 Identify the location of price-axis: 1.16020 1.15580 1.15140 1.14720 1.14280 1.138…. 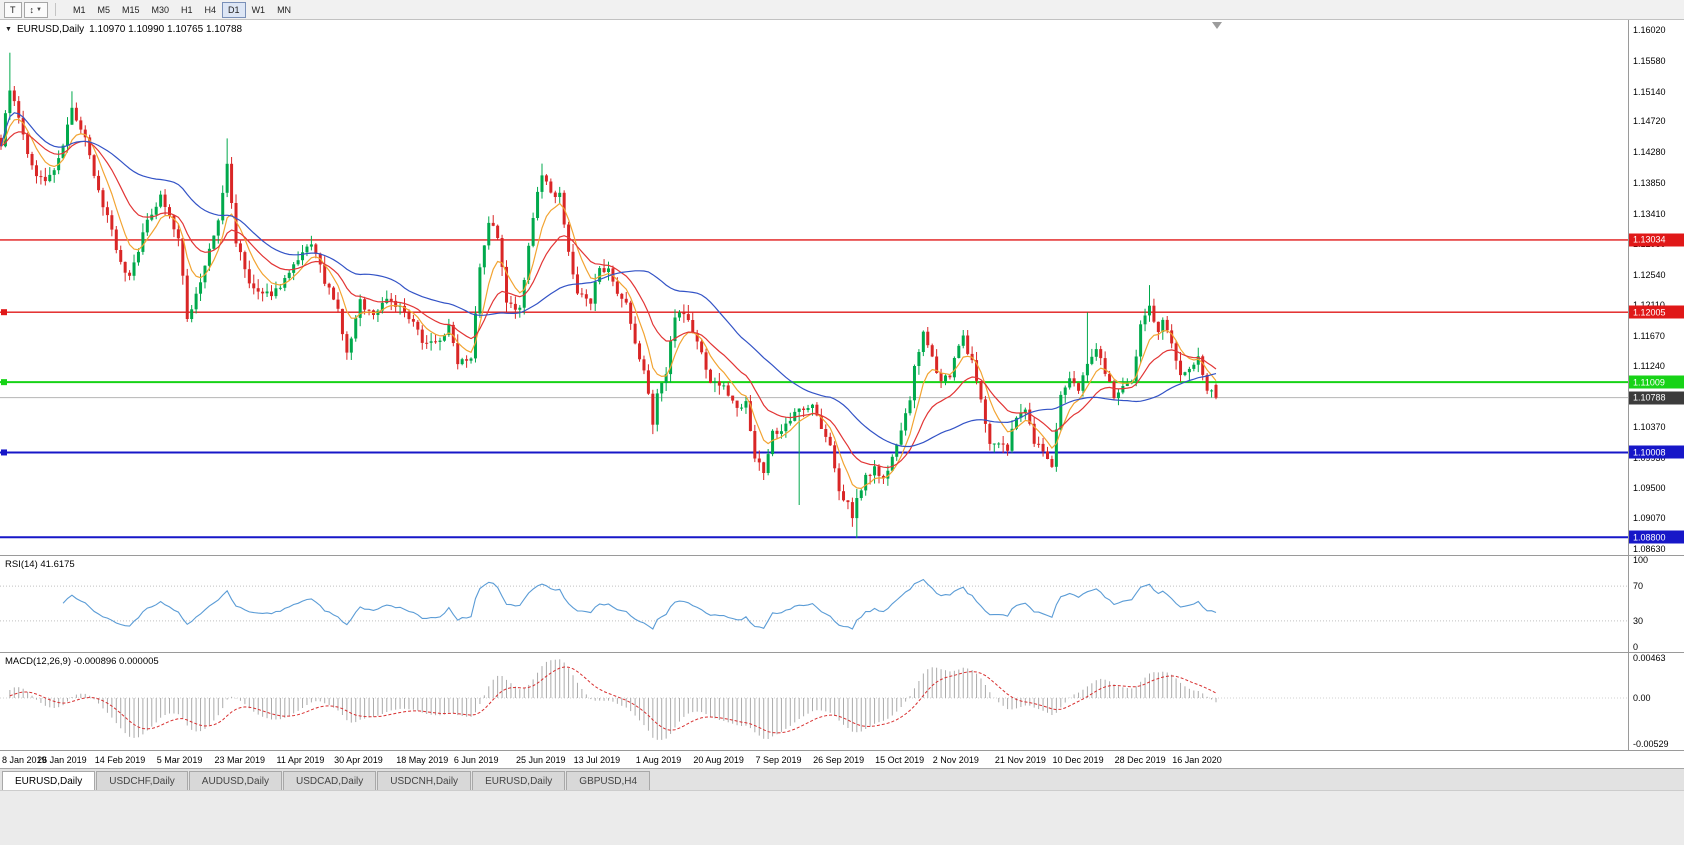
(1656, 287).